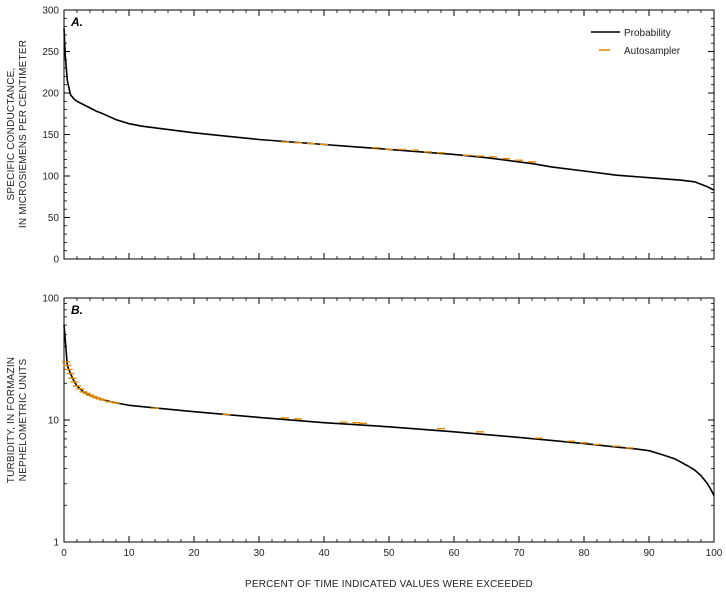  I want to click on panel-b-x-tick-label: 50, so click(389, 553).